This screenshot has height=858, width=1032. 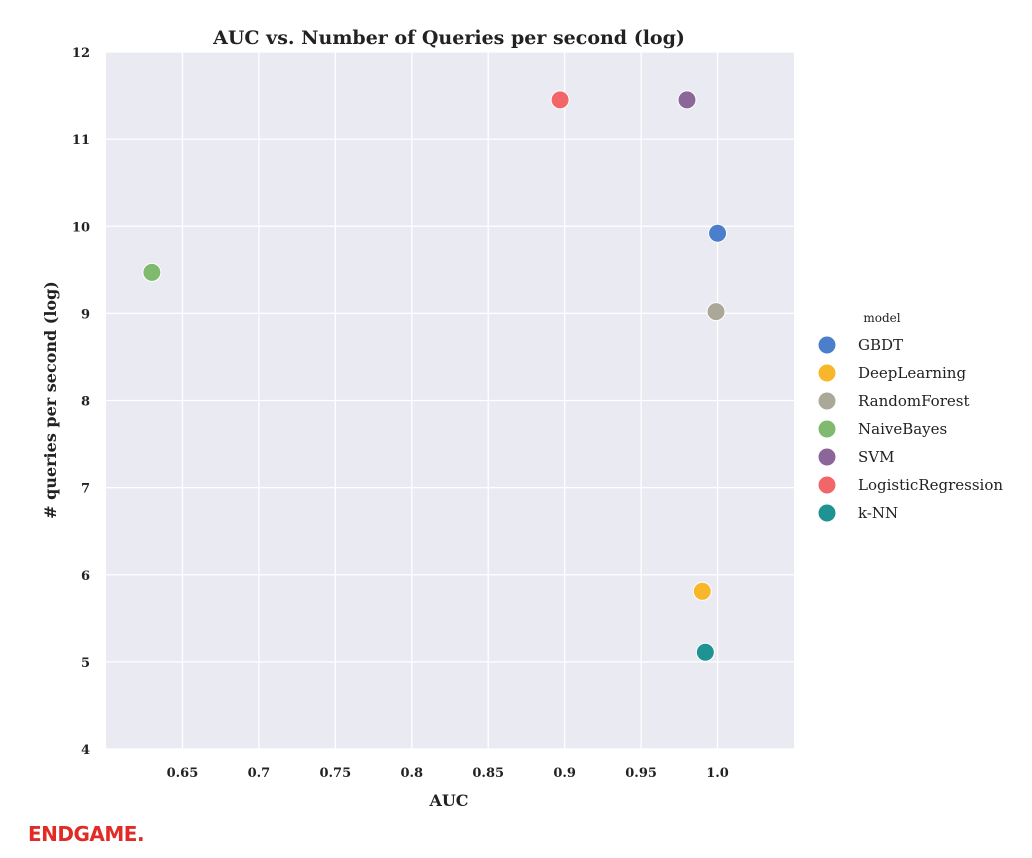 What do you see at coordinates (930, 485) in the screenshot?
I see `legend-label-logisticregression: LogisticRegression` at bounding box center [930, 485].